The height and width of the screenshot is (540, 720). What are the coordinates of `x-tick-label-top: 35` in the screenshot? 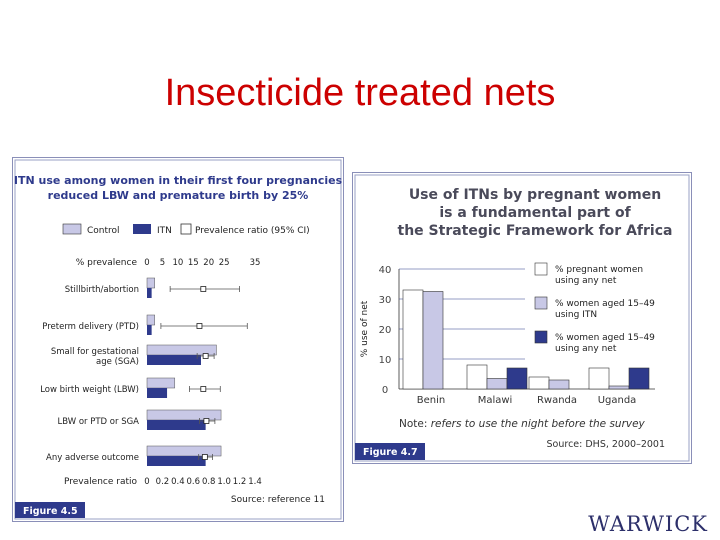 It's located at (255, 263).